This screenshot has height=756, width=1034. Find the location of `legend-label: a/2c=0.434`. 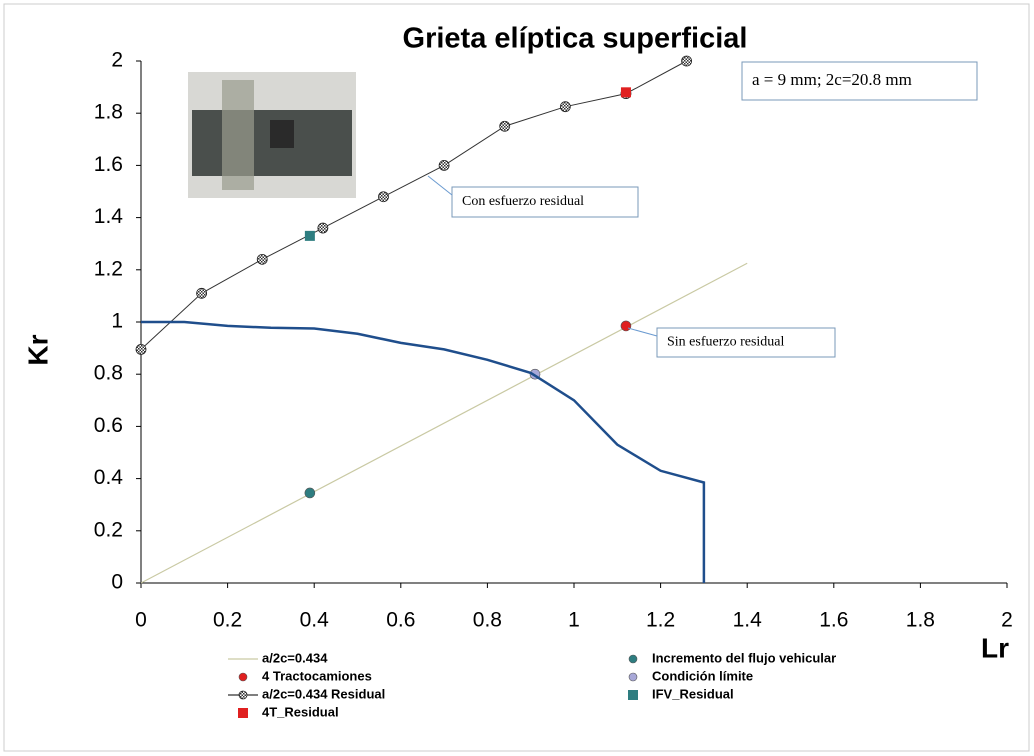

legend-label: a/2c=0.434 is located at coordinates (295, 657).